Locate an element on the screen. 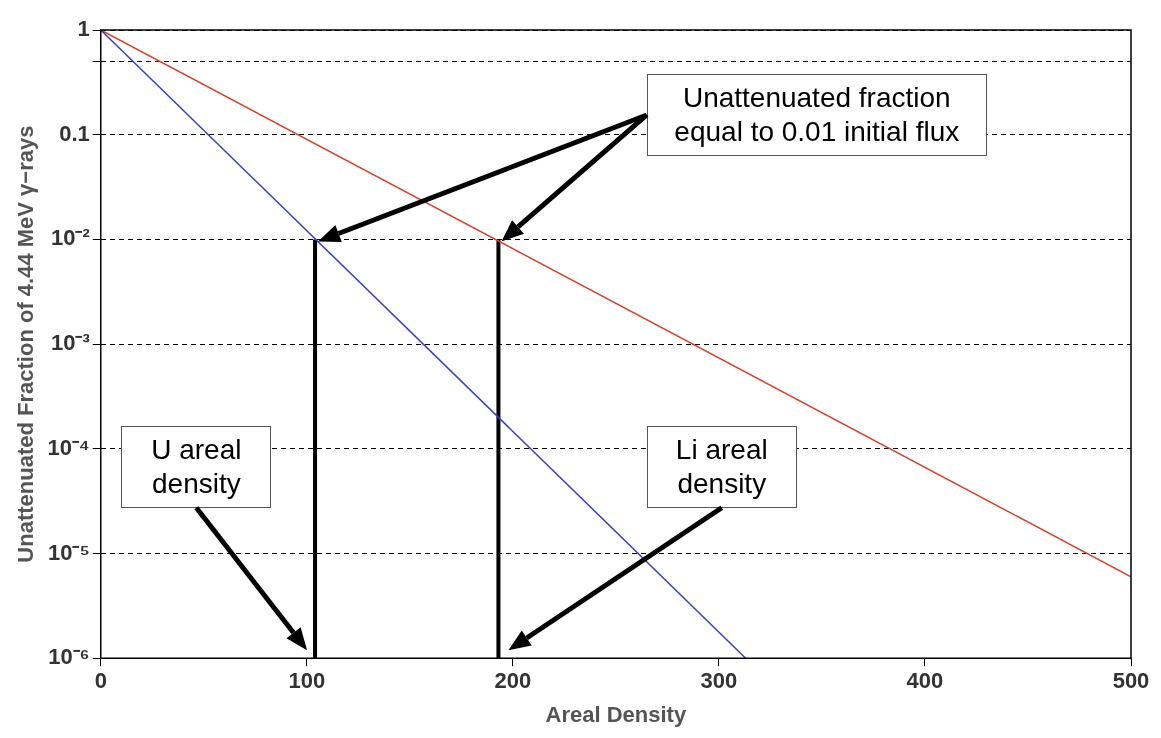 Image resolution: width=1161 pixels, height=738 pixels. y-axis-title: Unattenuated Fraction of 4.44 MeV γ−rays is located at coordinates (26, 344).